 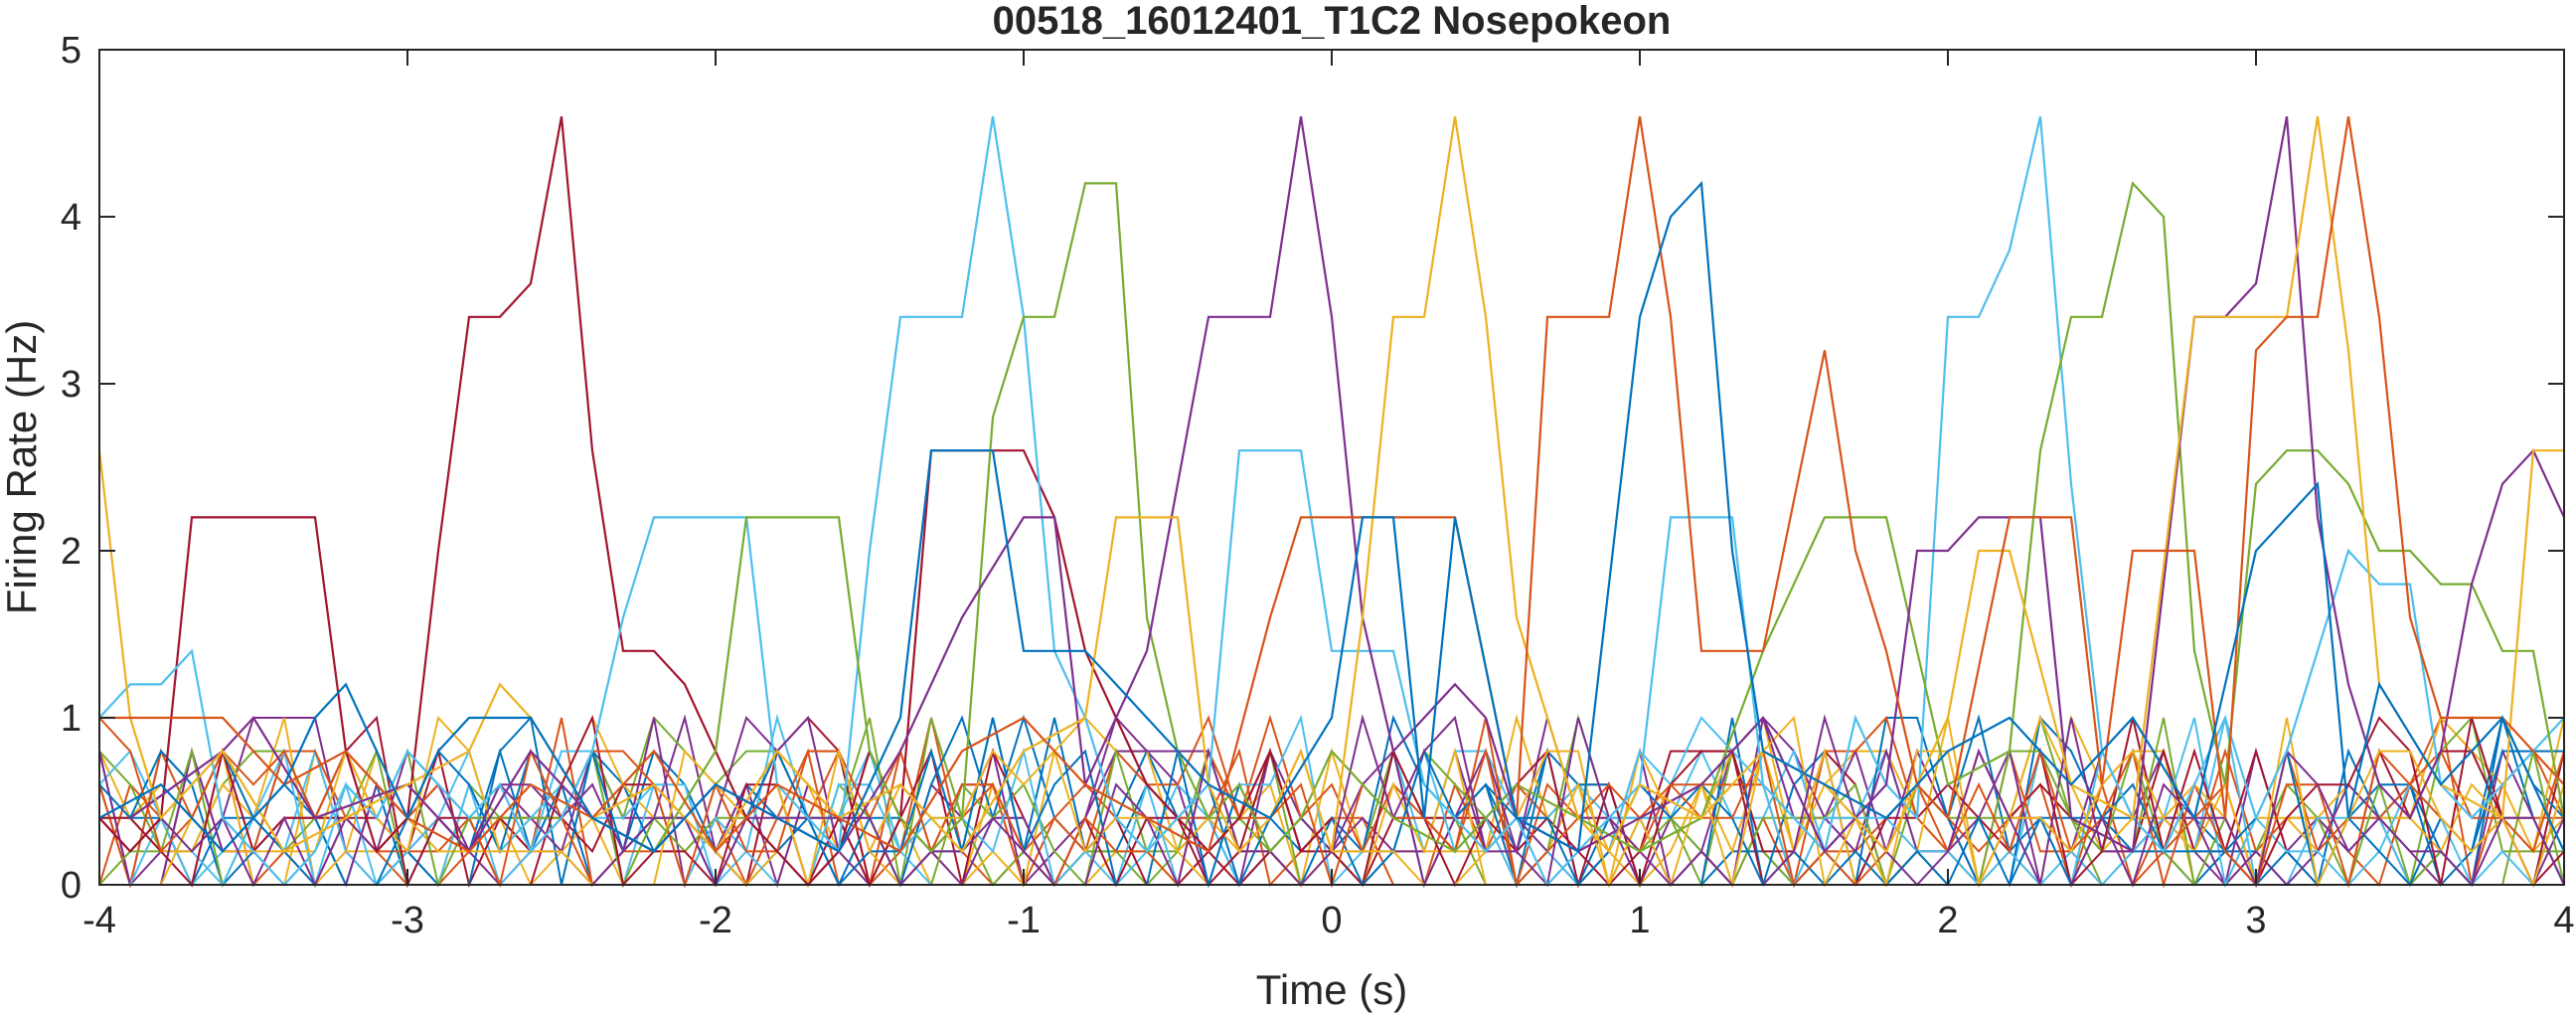 I want to click on x-tick-label: 1, so click(x=1639, y=920).